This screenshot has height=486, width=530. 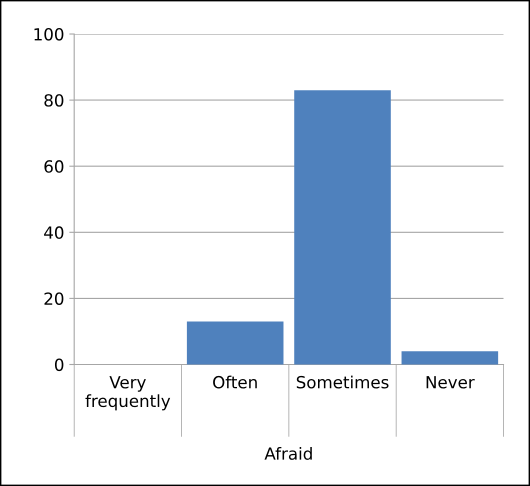 I want to click on y-tick-label: 0, so click(x=59, y=365).